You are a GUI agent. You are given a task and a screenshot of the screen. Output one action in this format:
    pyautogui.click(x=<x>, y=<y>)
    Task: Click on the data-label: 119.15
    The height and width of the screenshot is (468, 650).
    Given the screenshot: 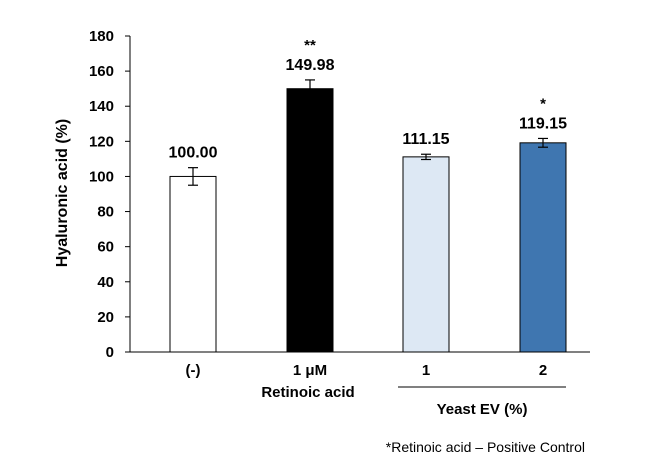 What is the action you would take?
    pyautogui.click(x=543, y=123)
    